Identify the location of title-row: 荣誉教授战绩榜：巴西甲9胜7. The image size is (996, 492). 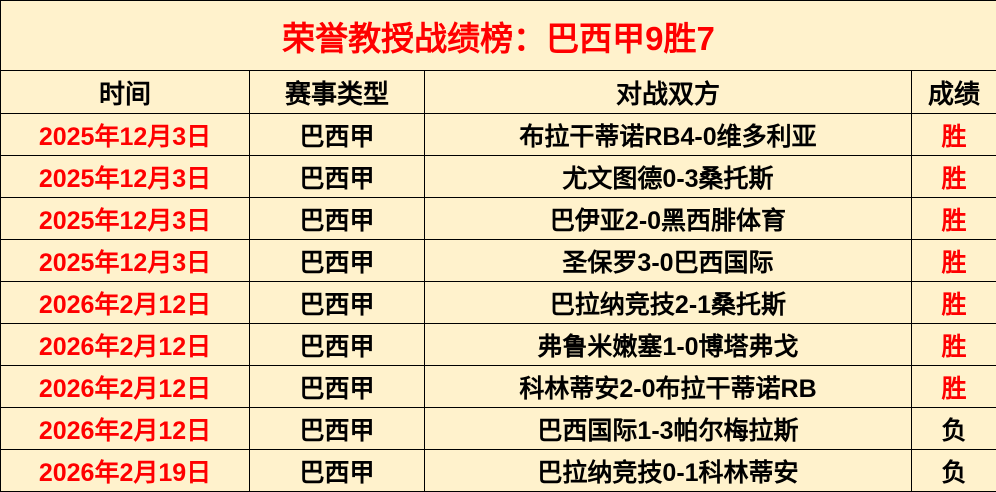
(498, 36).